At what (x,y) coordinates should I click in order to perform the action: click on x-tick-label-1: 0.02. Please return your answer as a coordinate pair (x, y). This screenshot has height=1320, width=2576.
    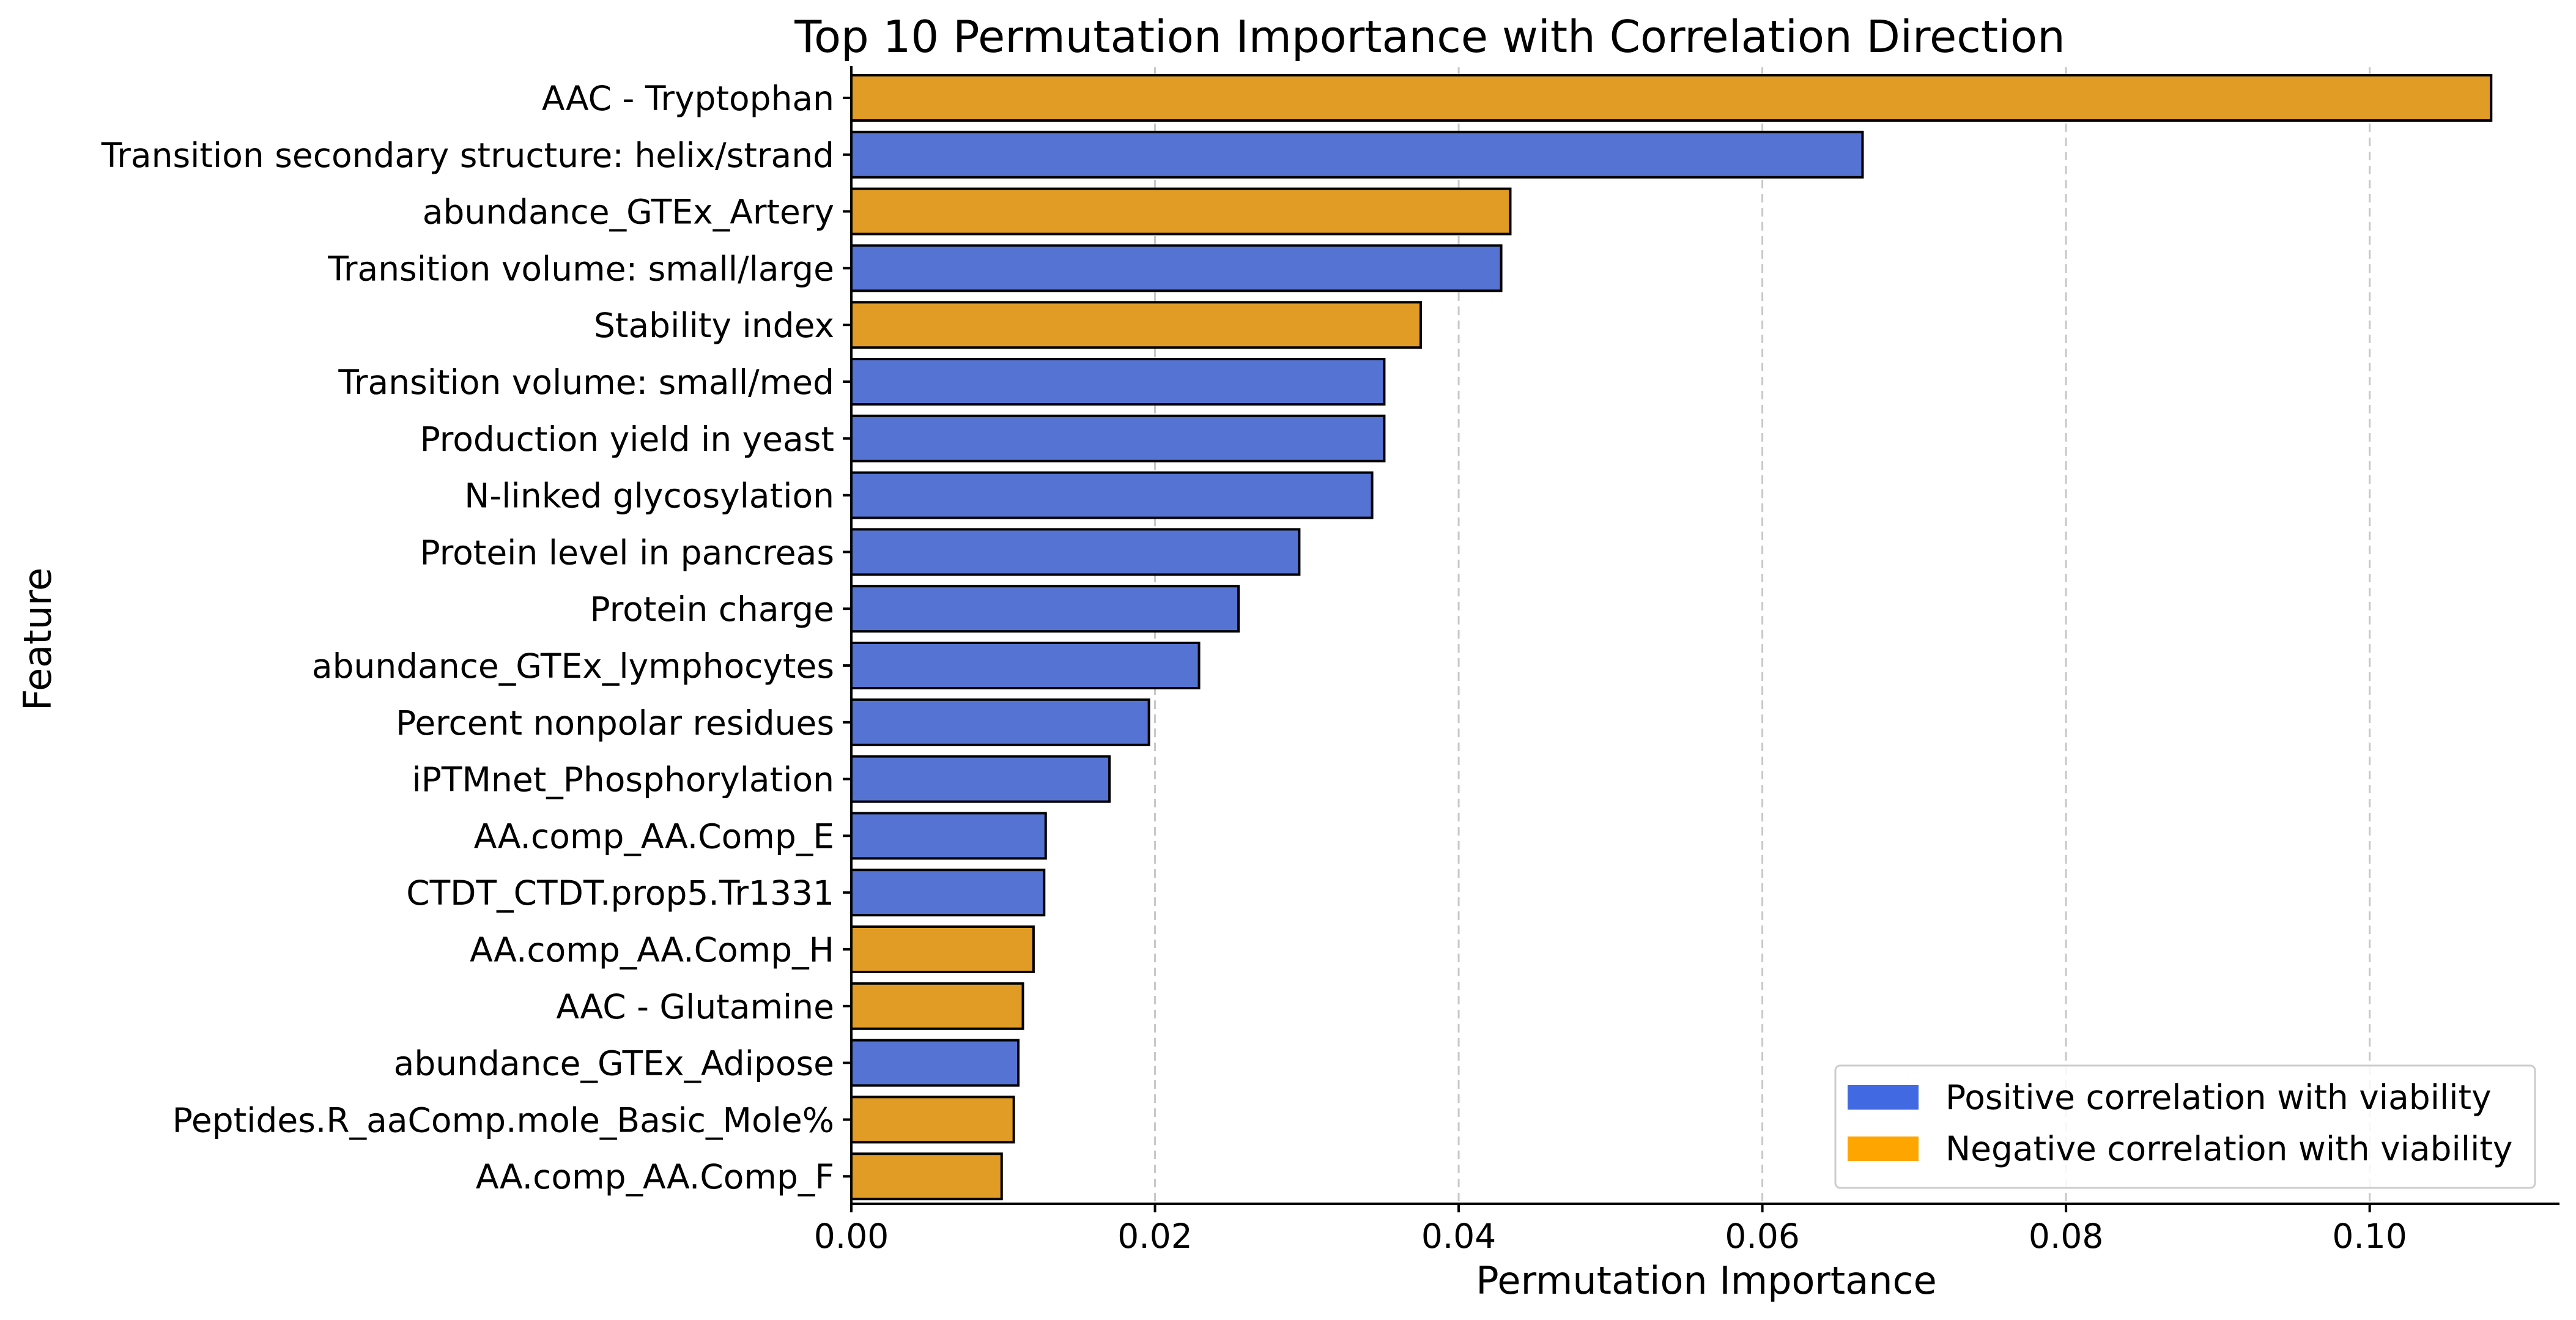
    Looking at the image, I should click on (1154, 1236).